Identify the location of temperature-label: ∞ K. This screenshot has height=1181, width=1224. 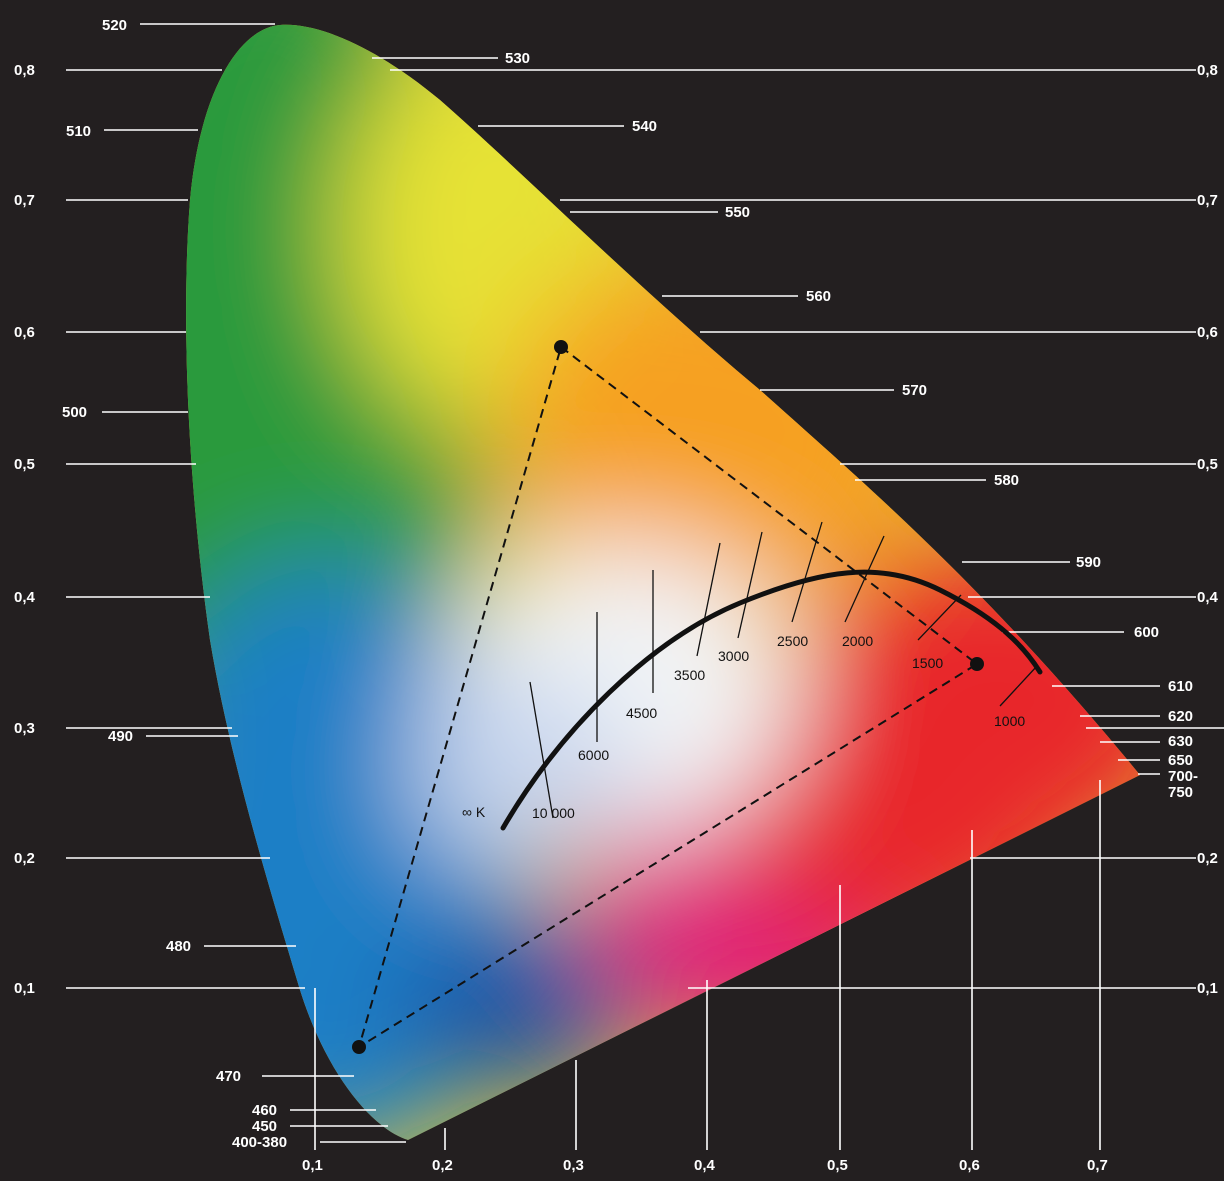
(474, 812).